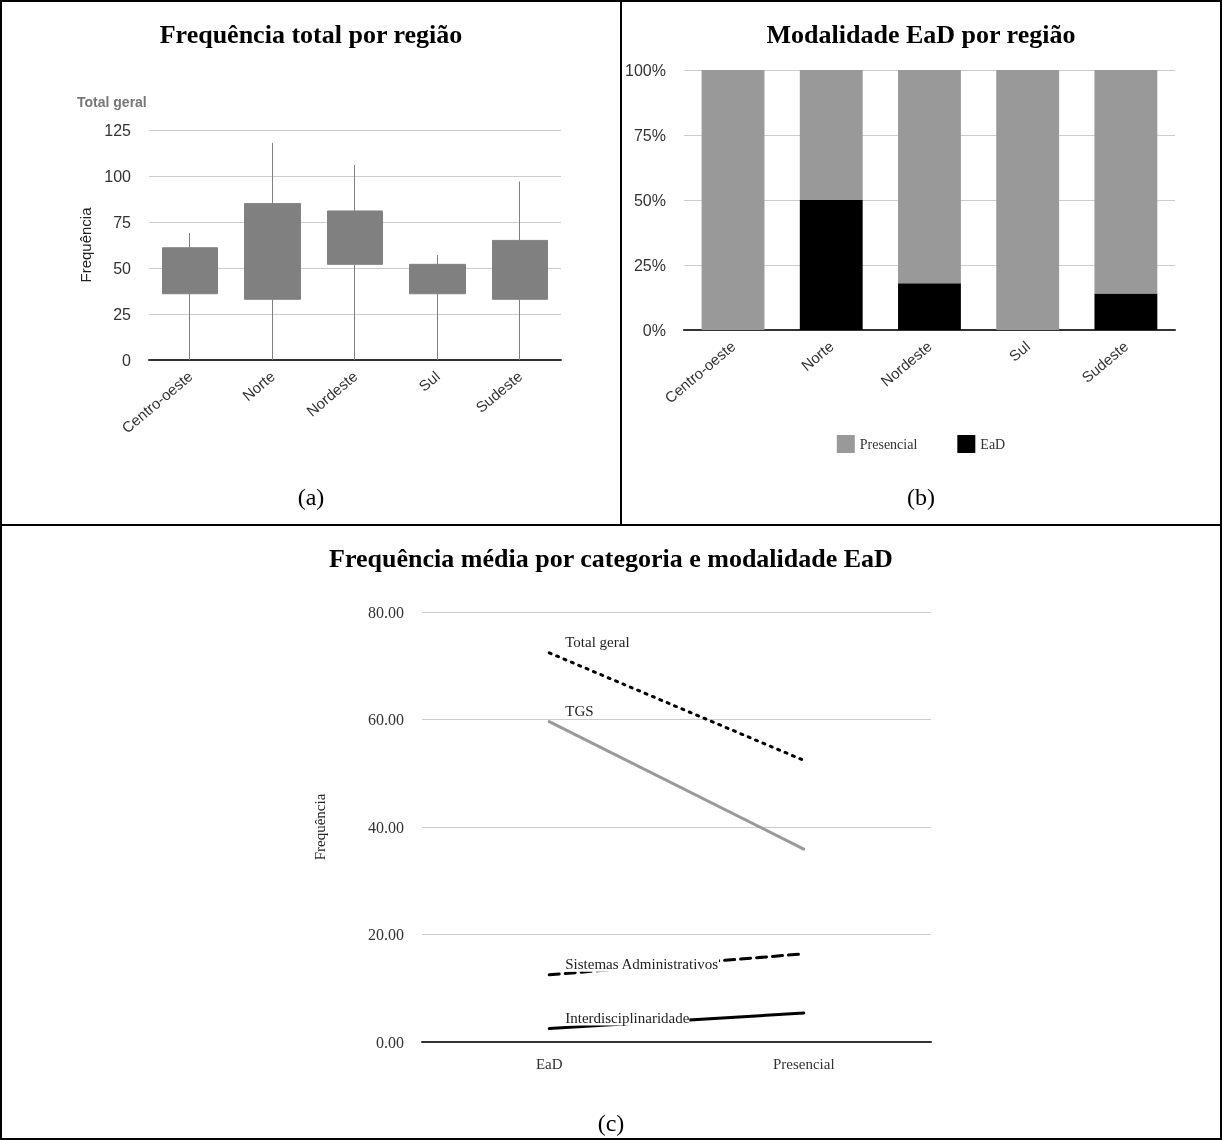  Describe the element at coordinates (311, 34) in the screenshot. I see `chart-title: Frequência total por região` at that location.